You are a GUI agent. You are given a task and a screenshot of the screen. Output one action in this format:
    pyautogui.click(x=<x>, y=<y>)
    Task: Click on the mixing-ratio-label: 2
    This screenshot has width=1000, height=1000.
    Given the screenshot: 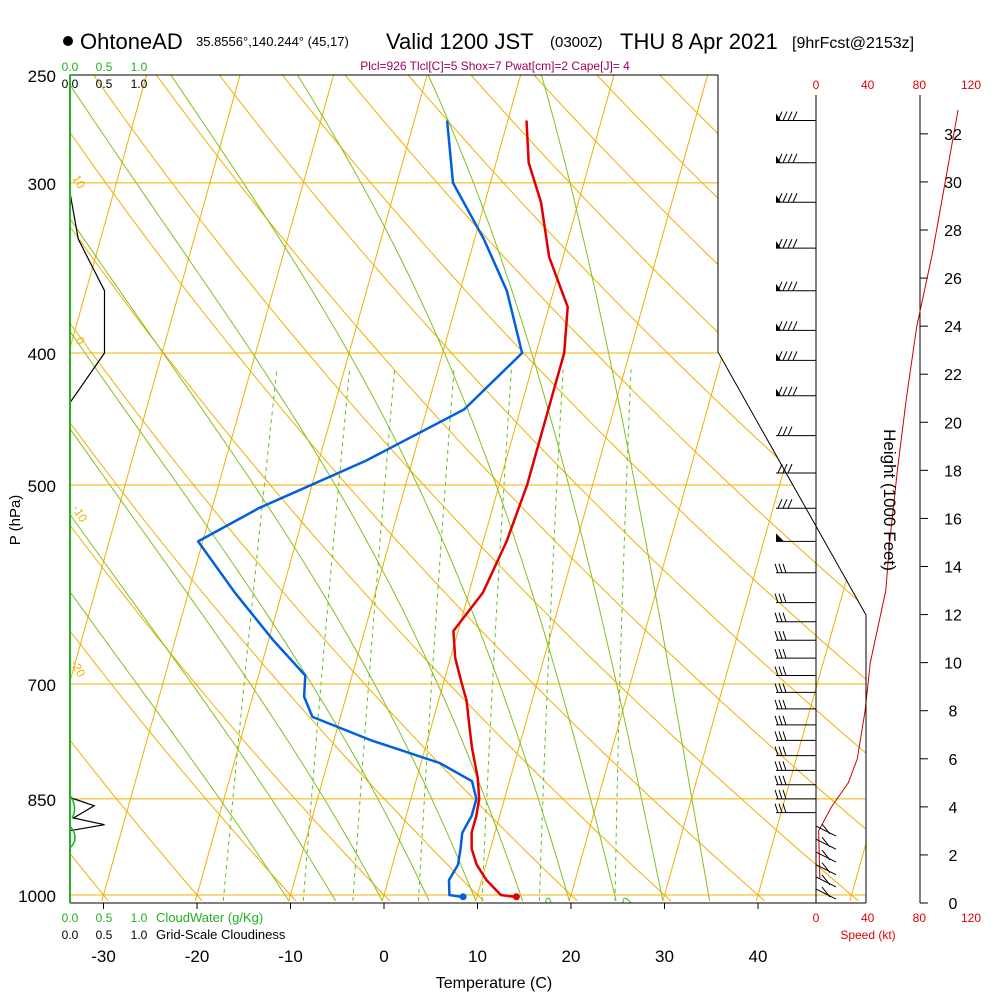 What is the action you would take?
    pyautogui.click(x=310, y=910)
    